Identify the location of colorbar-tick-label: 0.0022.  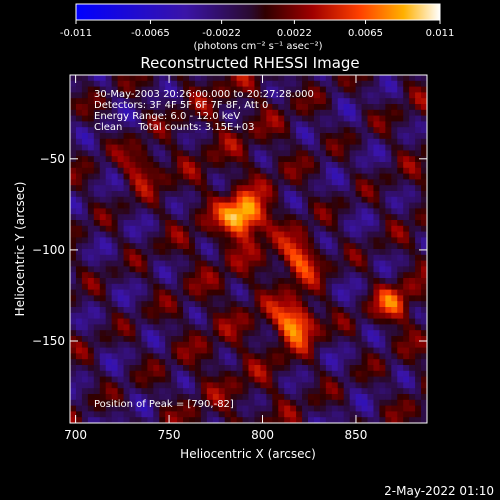
(294, 33).